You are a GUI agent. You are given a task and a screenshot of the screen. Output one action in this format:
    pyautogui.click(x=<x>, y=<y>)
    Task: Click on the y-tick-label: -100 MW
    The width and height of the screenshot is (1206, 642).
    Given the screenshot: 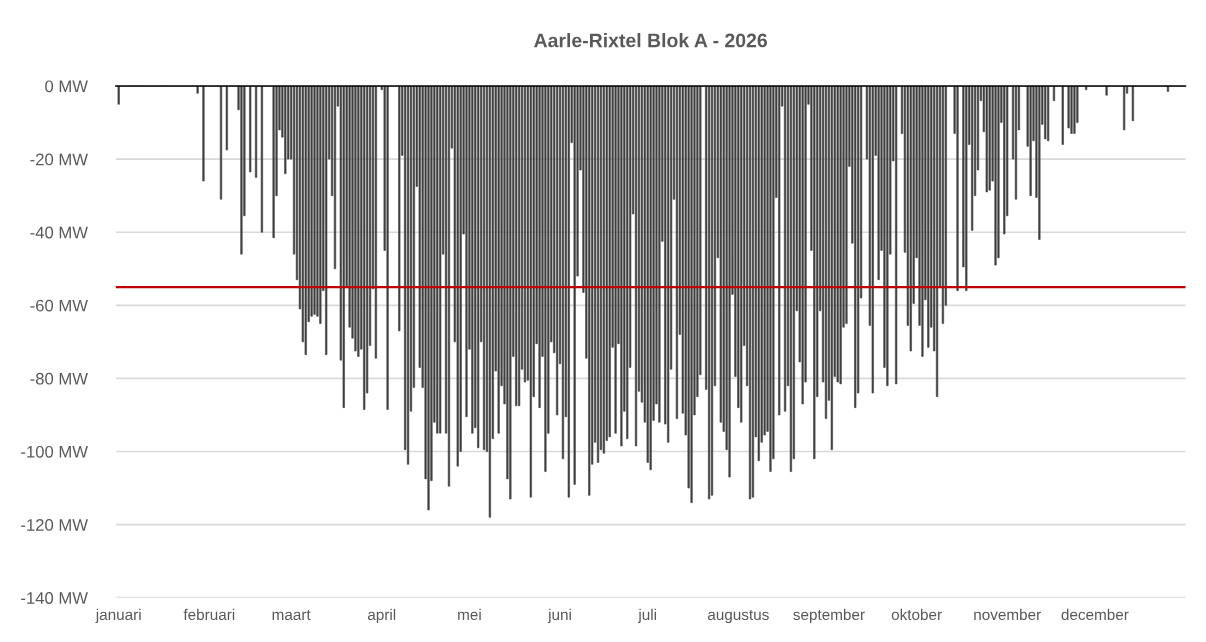 What is the action you would take?
    pyautogui.click(x=54, y=451)
    